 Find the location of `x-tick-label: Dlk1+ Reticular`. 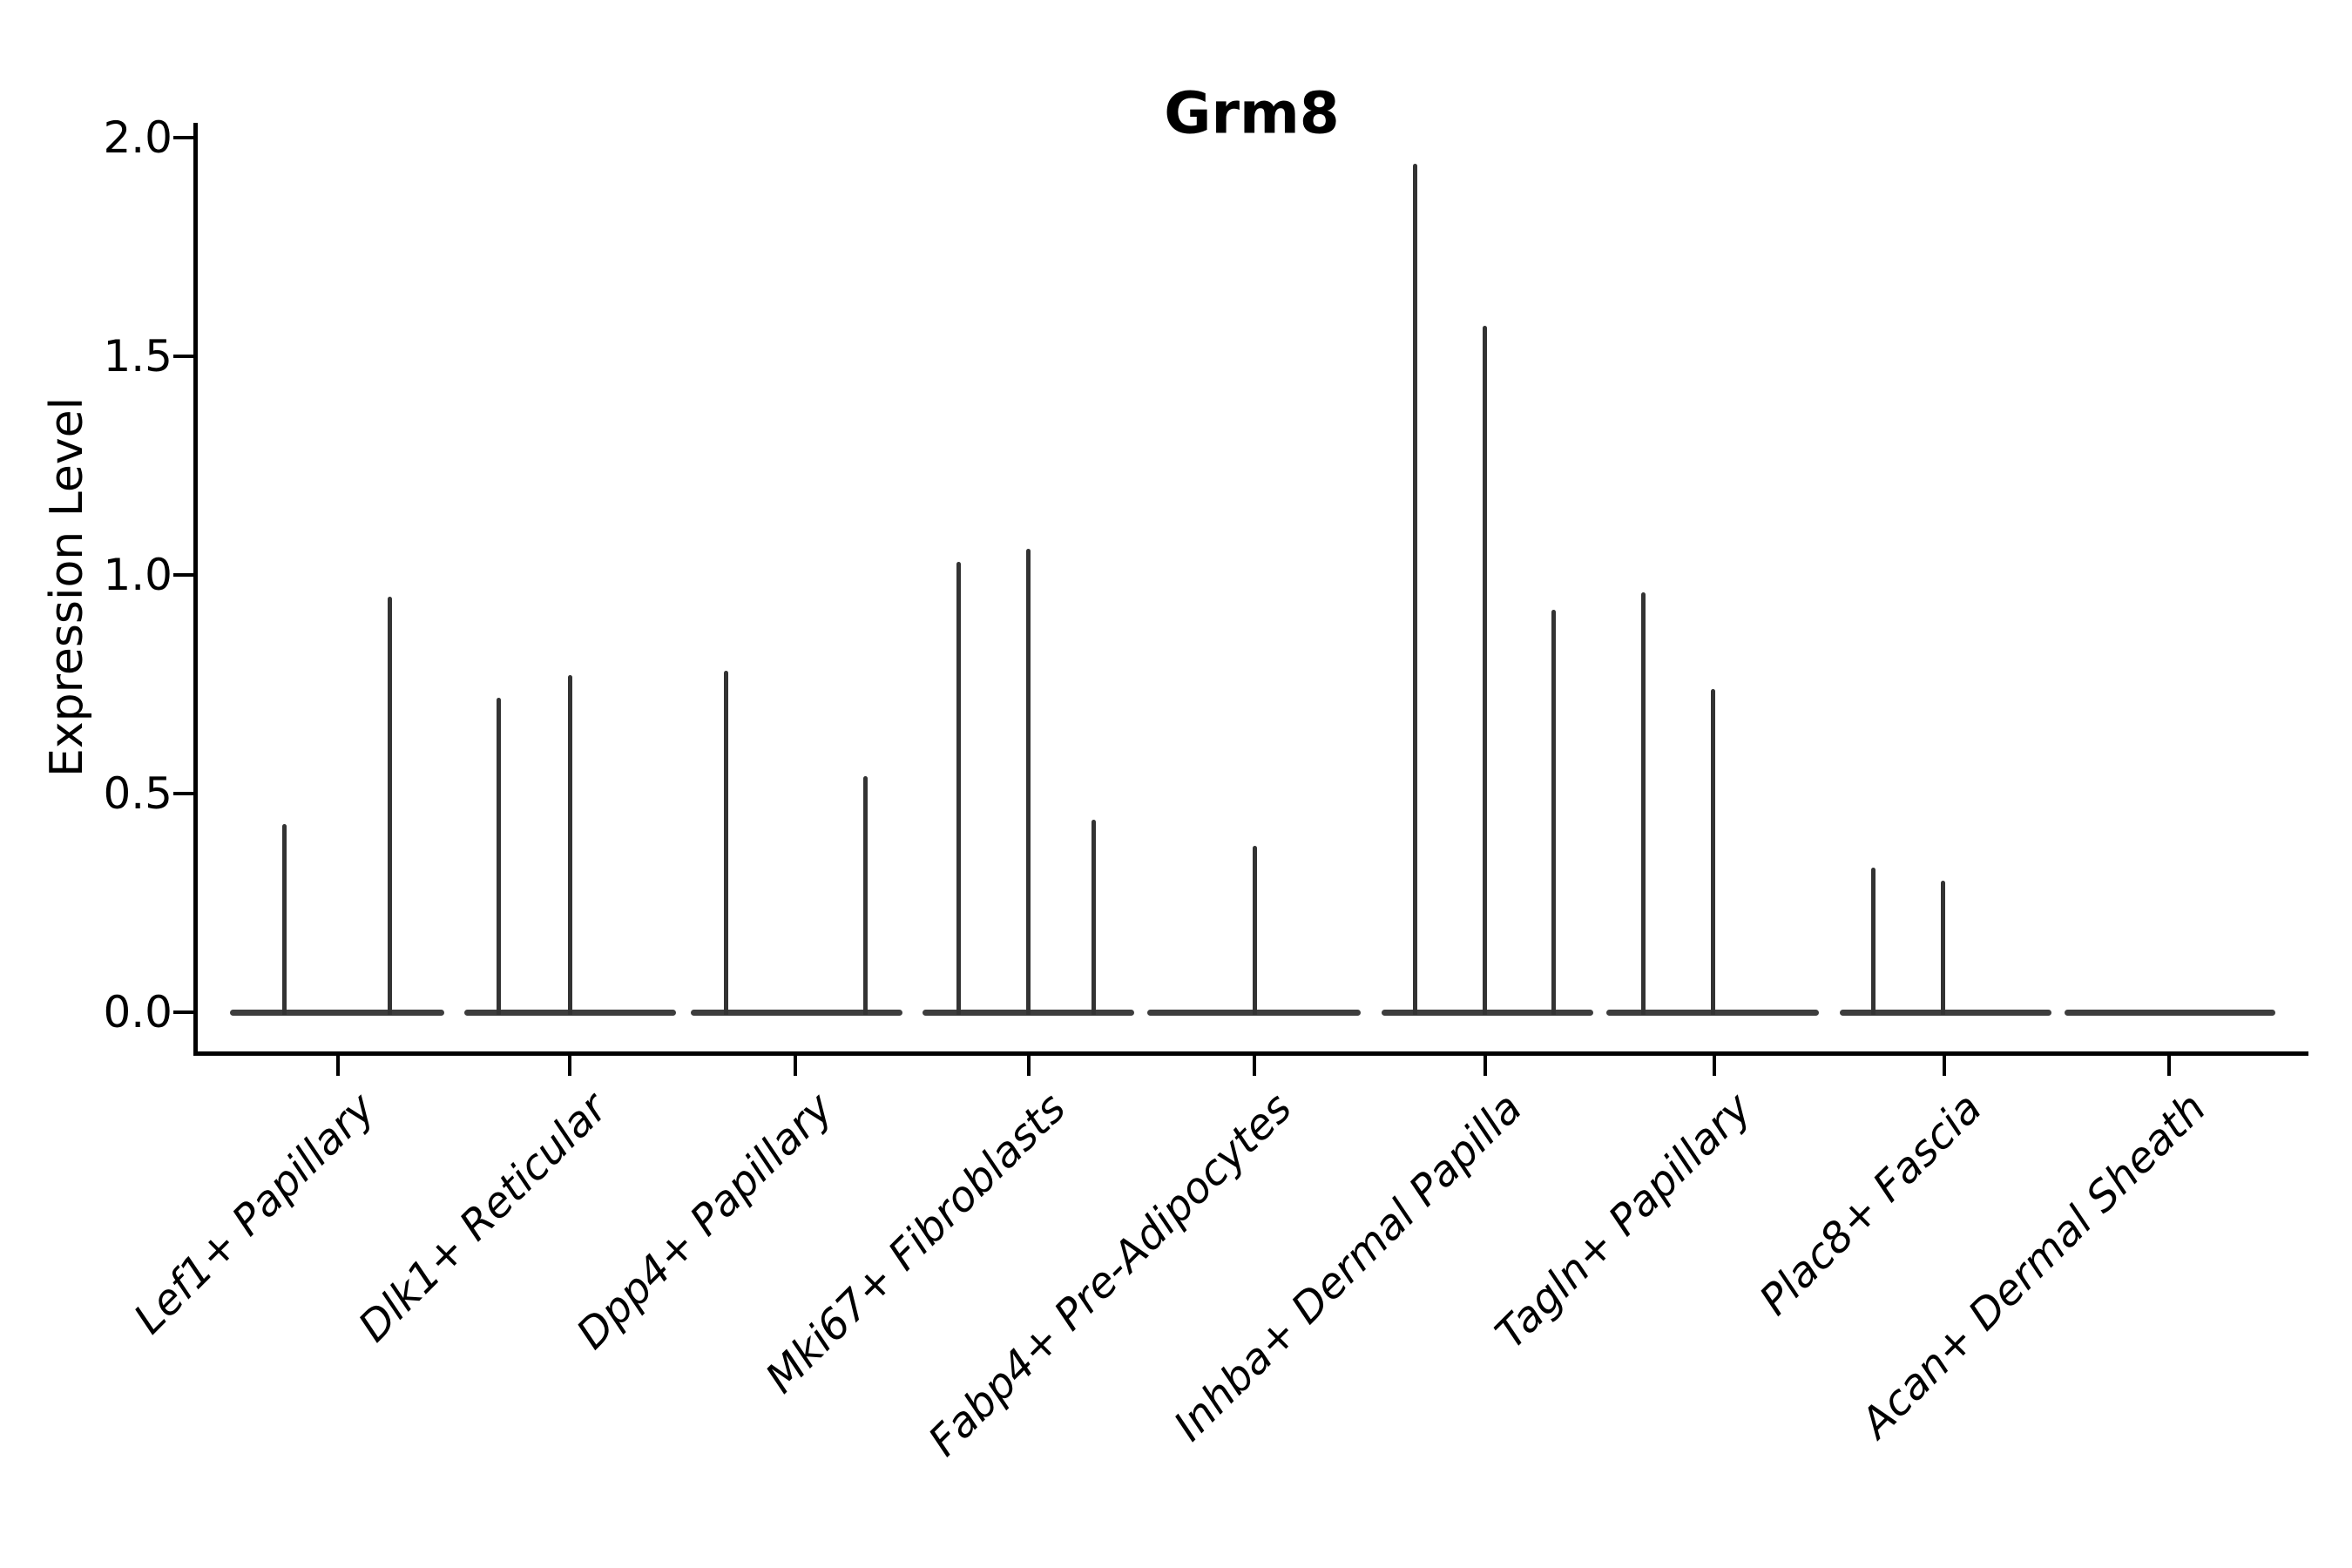

x-tick-label: Dlk1+ Reticular is located at coordinates (482, 1218).